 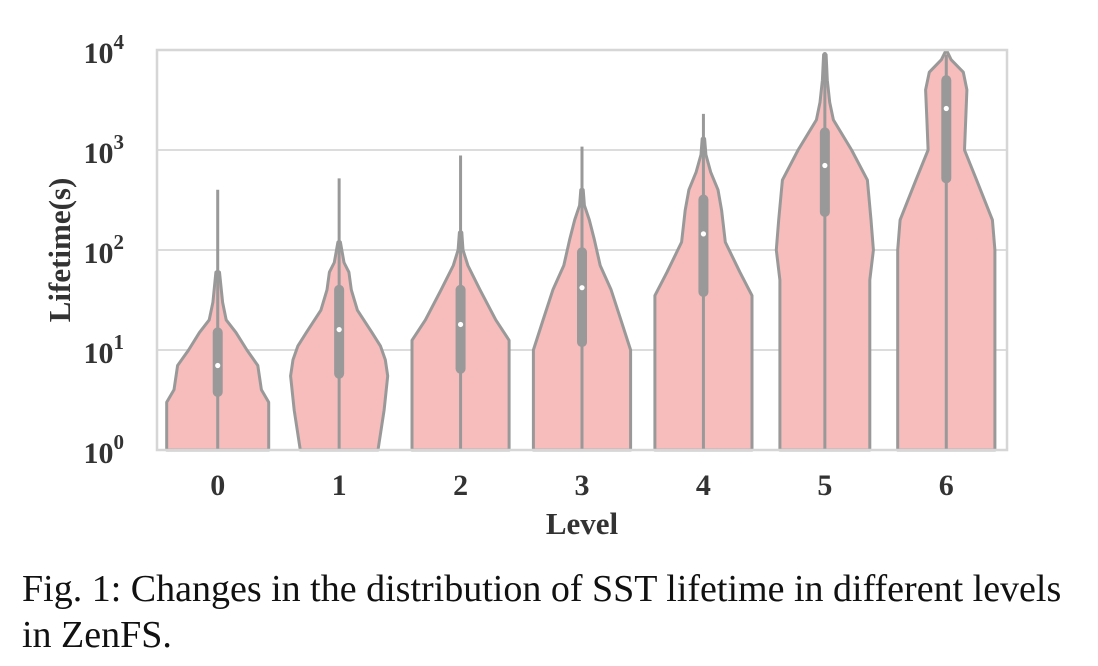 What do you see at coordinates (119, 242) in the screenshot?
I see `y-tick-exponent: 2` at bounding box center [119, 242].